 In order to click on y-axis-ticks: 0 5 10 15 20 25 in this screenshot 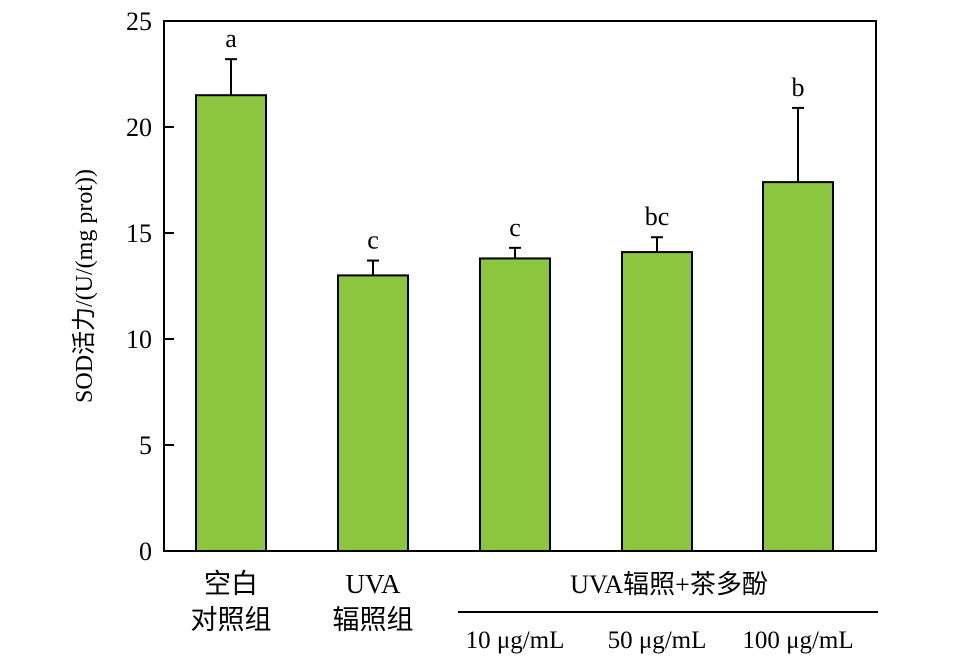, I will do `click(150, 286)`.